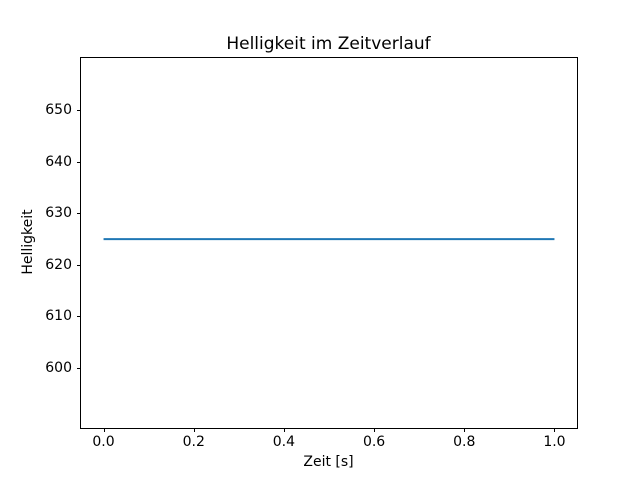  What do you see at coordinates (554, 442) in the screenshot?
I see `x-tick-label: 1.0` at bounding box center [554, 442].